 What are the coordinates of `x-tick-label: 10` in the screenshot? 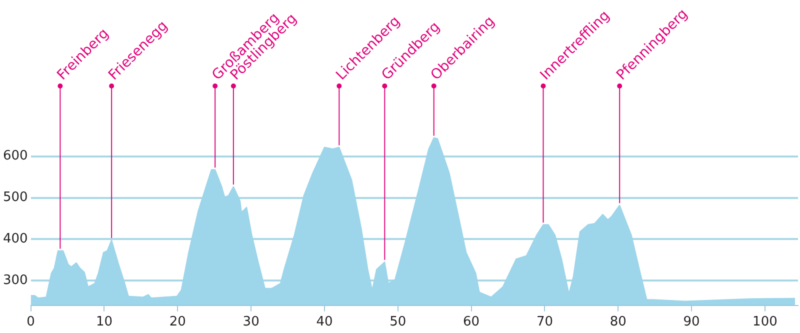 It's located at (104, 322).